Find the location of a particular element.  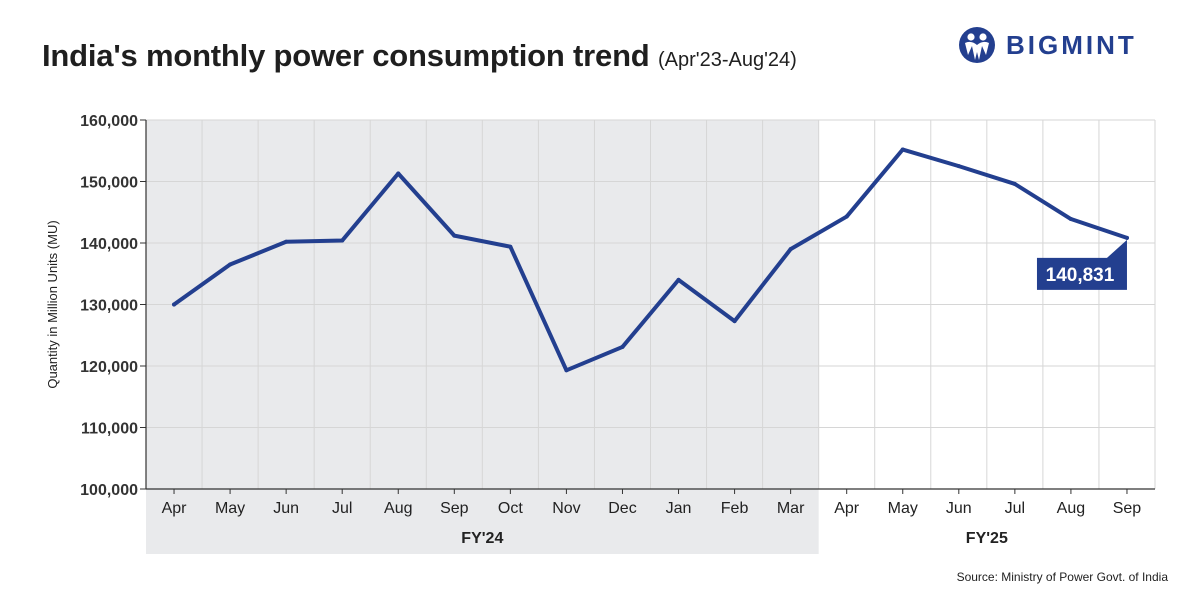

chart-title: India's monthly power consumption trend is located at coordinates (346, 55).